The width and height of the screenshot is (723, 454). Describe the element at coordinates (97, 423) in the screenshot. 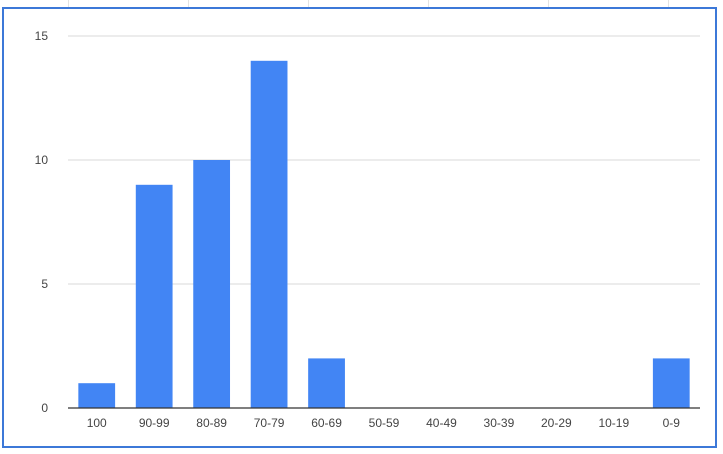

I see `x-tick-label: 100` at that location.